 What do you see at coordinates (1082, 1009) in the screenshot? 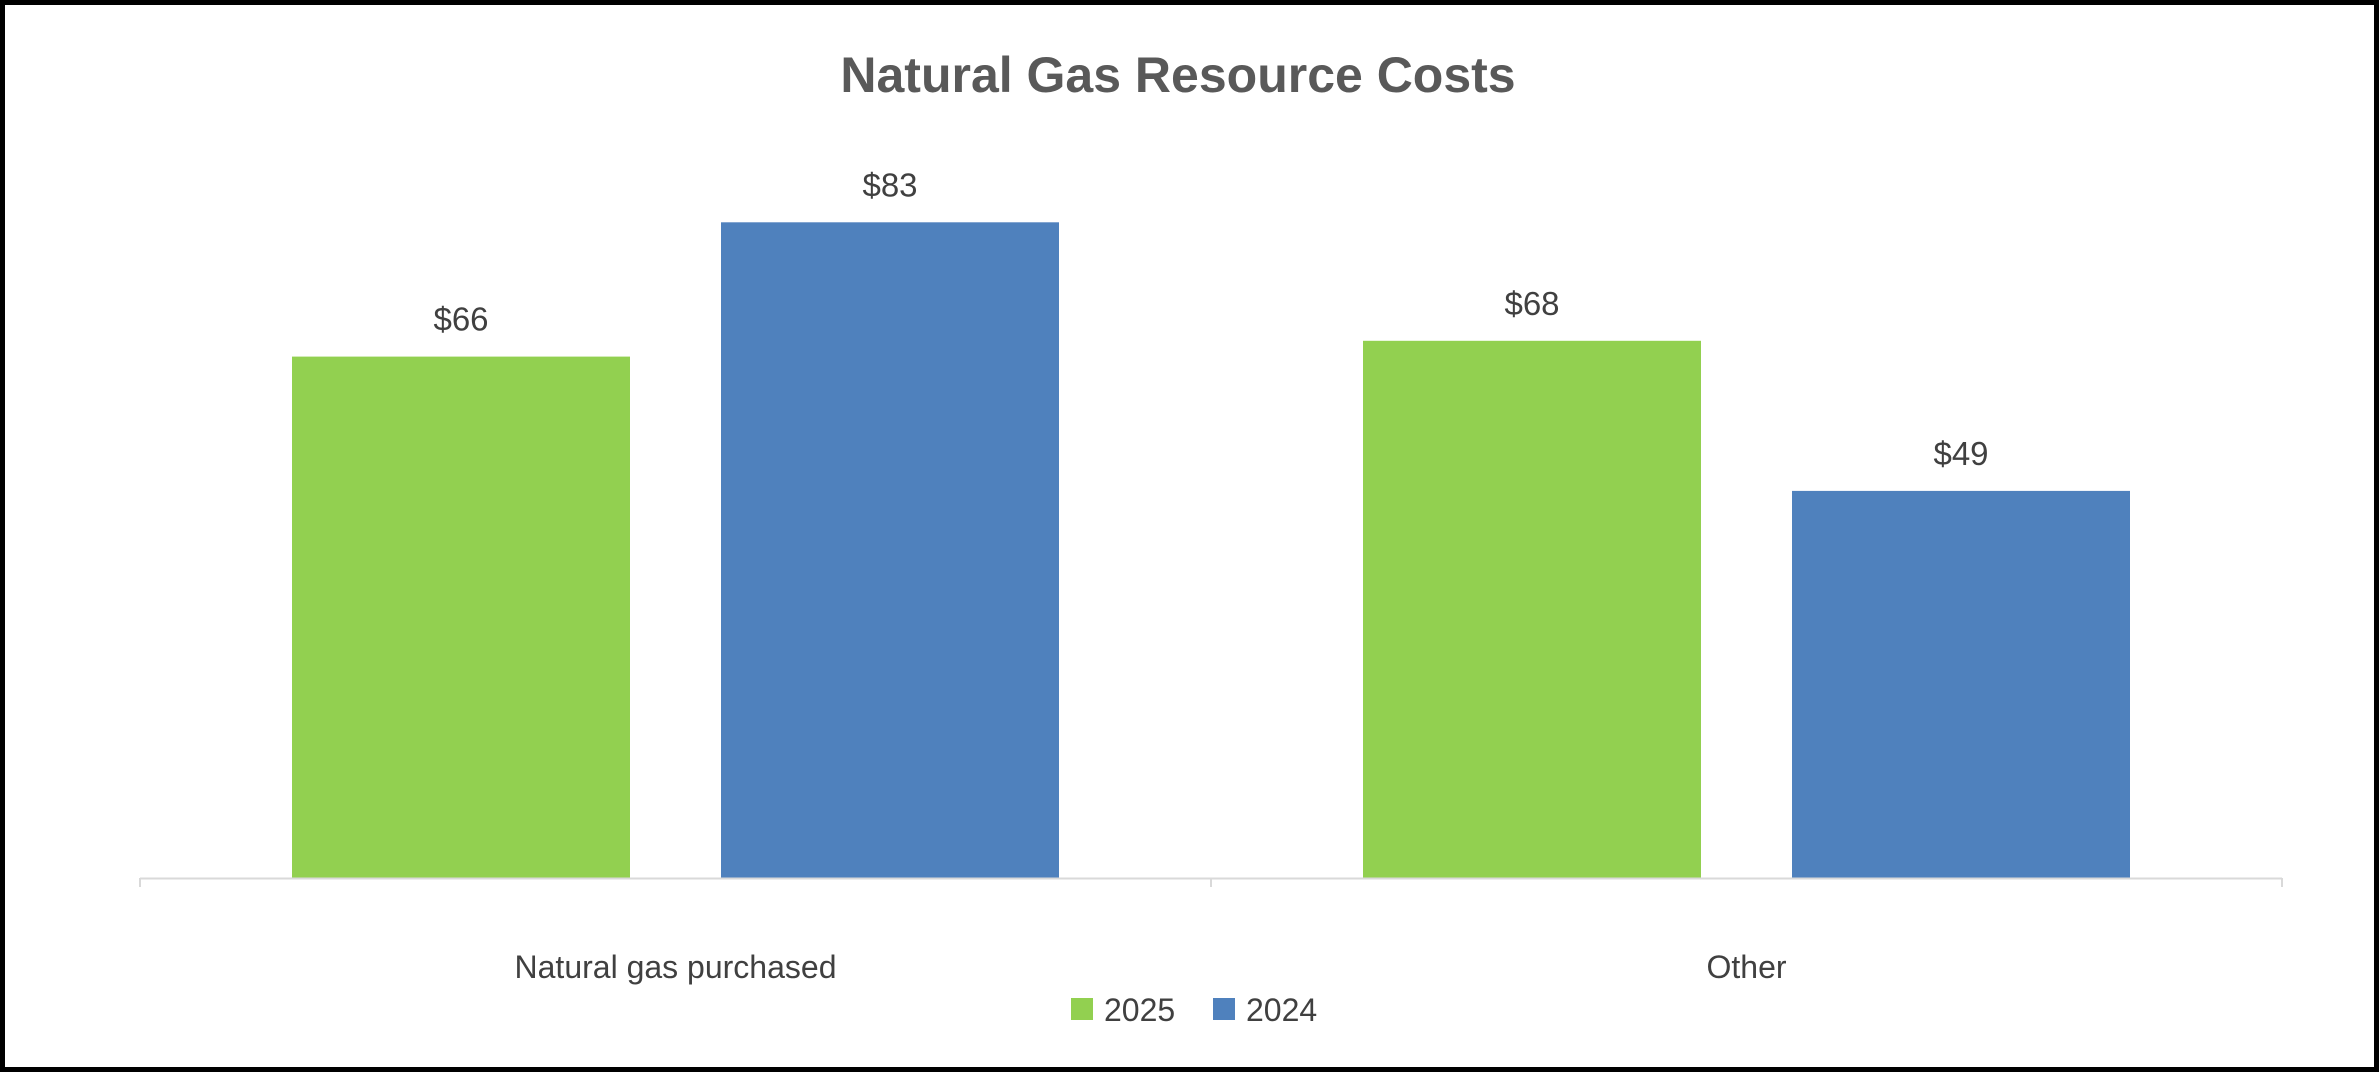
I see `legend-swatch-2025` at bounding box center [1082, 1009].